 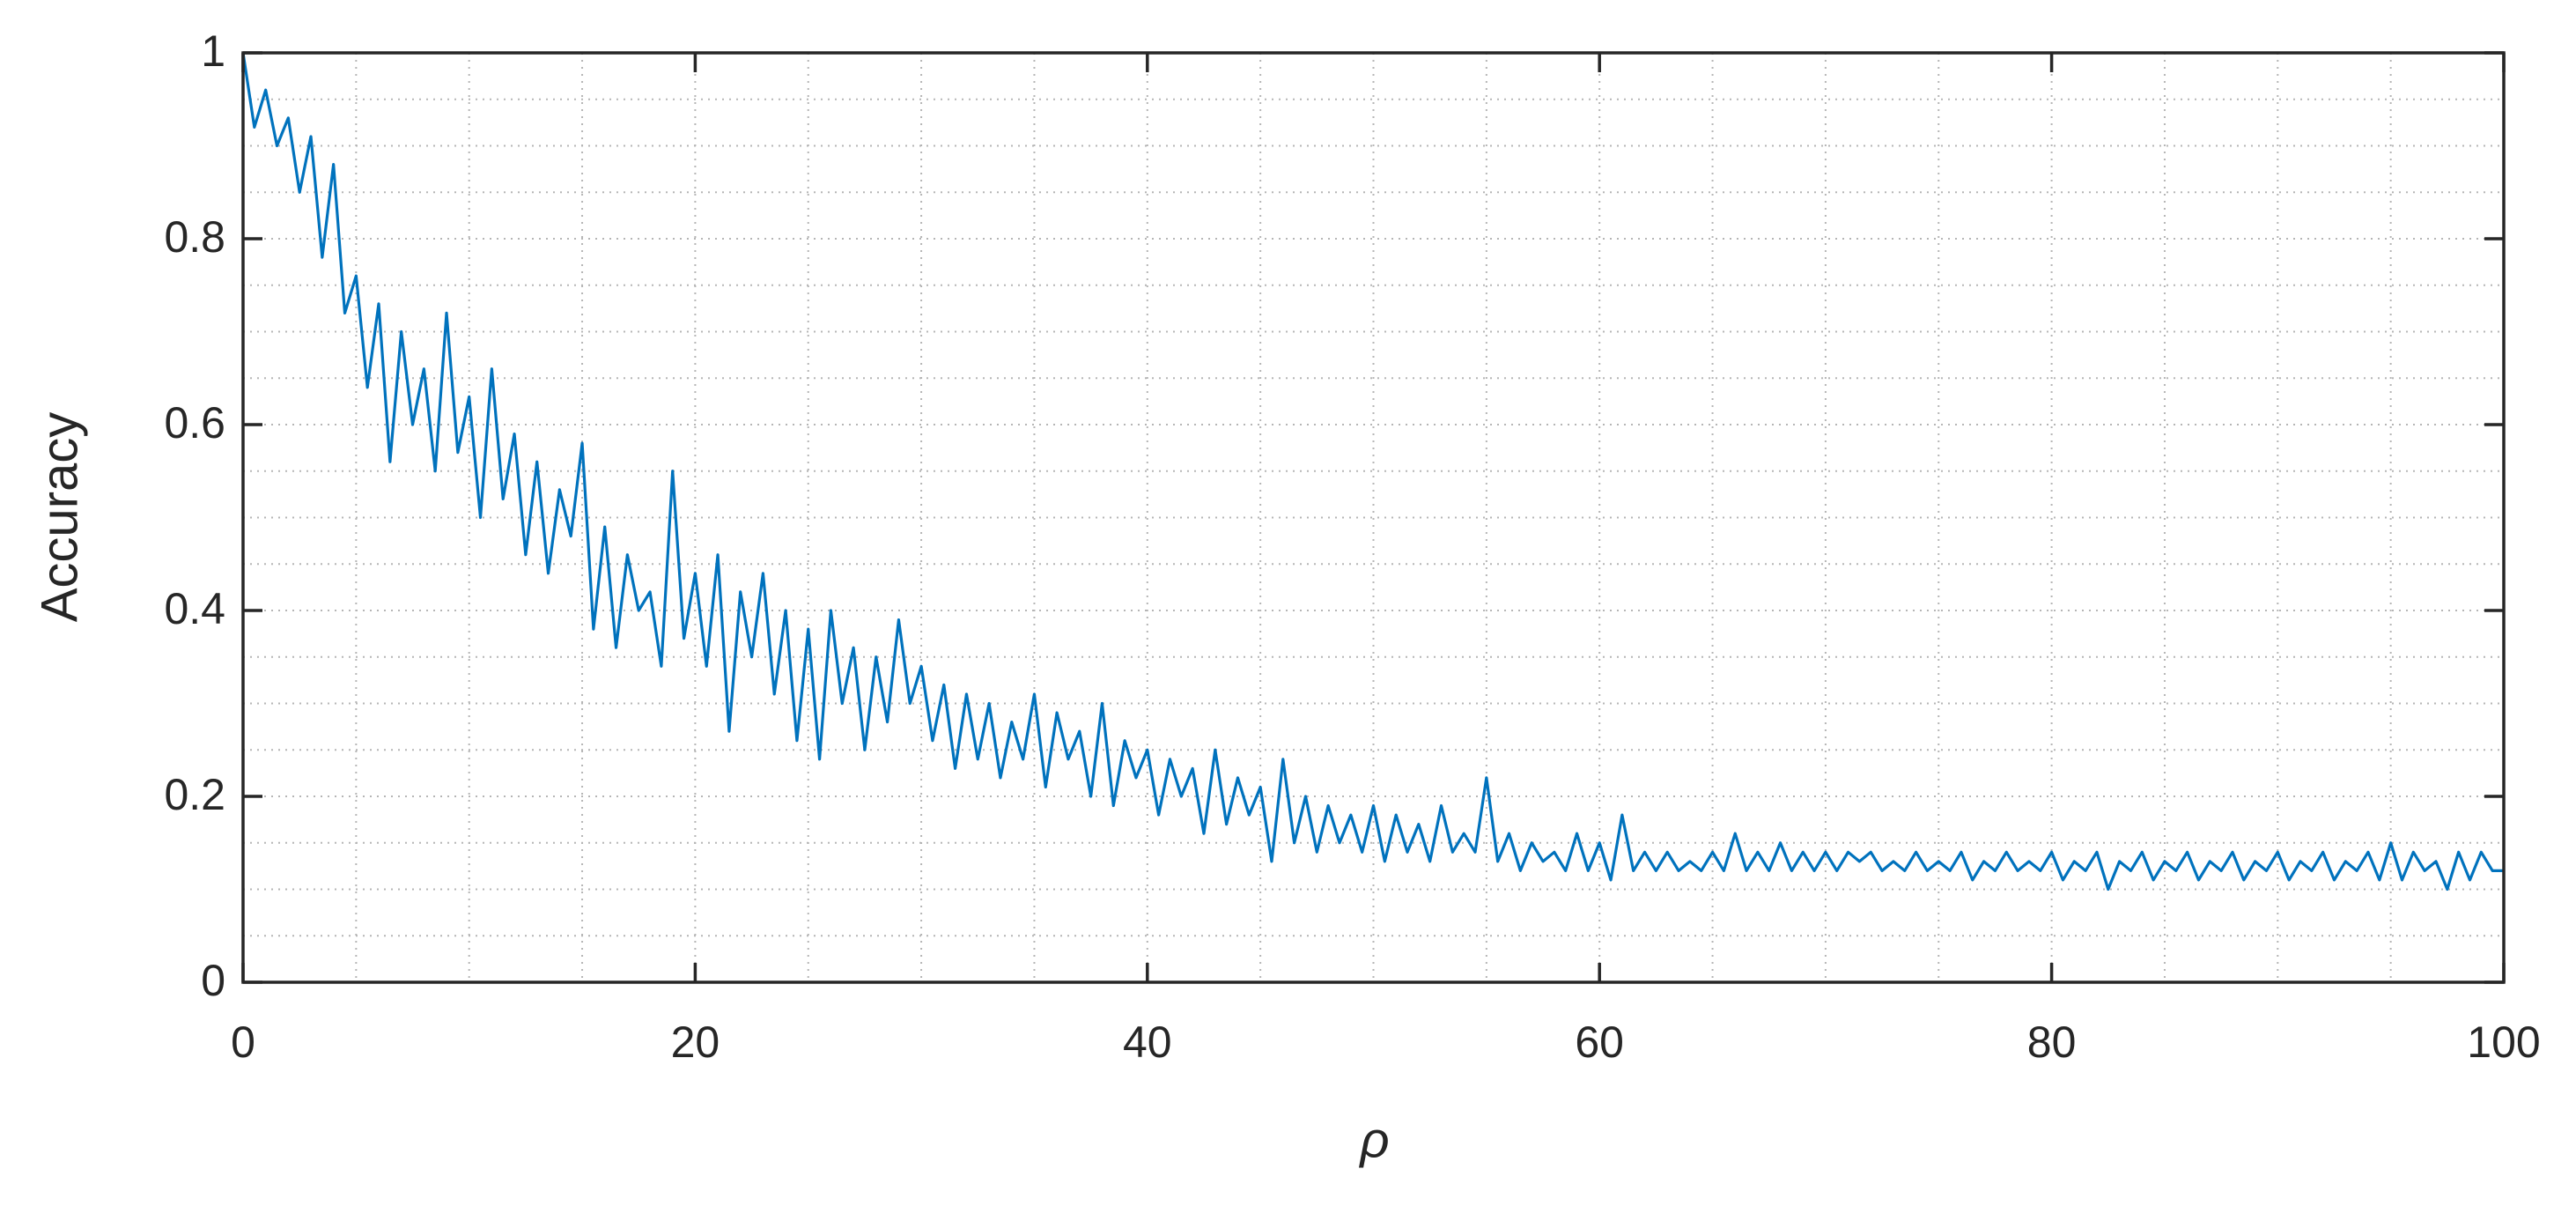 What do you see at coordinates (59, 518) in the screenshot?
I see `y-axis-label: Accuracy` at bounding box center [59, 518].